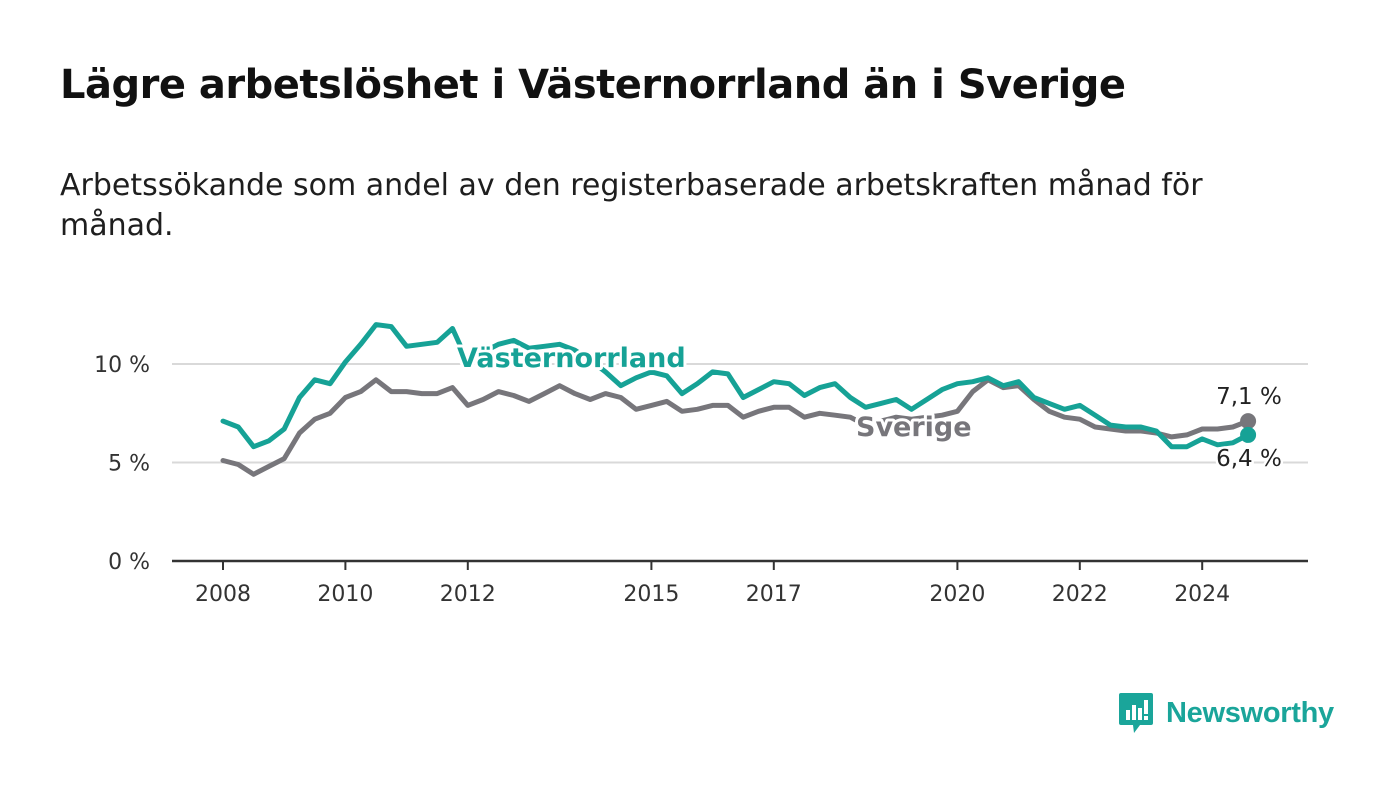 The height and width of the screenshot is (794, 1400). What do you see at coordinates (129, 464) in the screenshot?
I see `y-tick-label: 5 %` at bounding box center [129, 464].